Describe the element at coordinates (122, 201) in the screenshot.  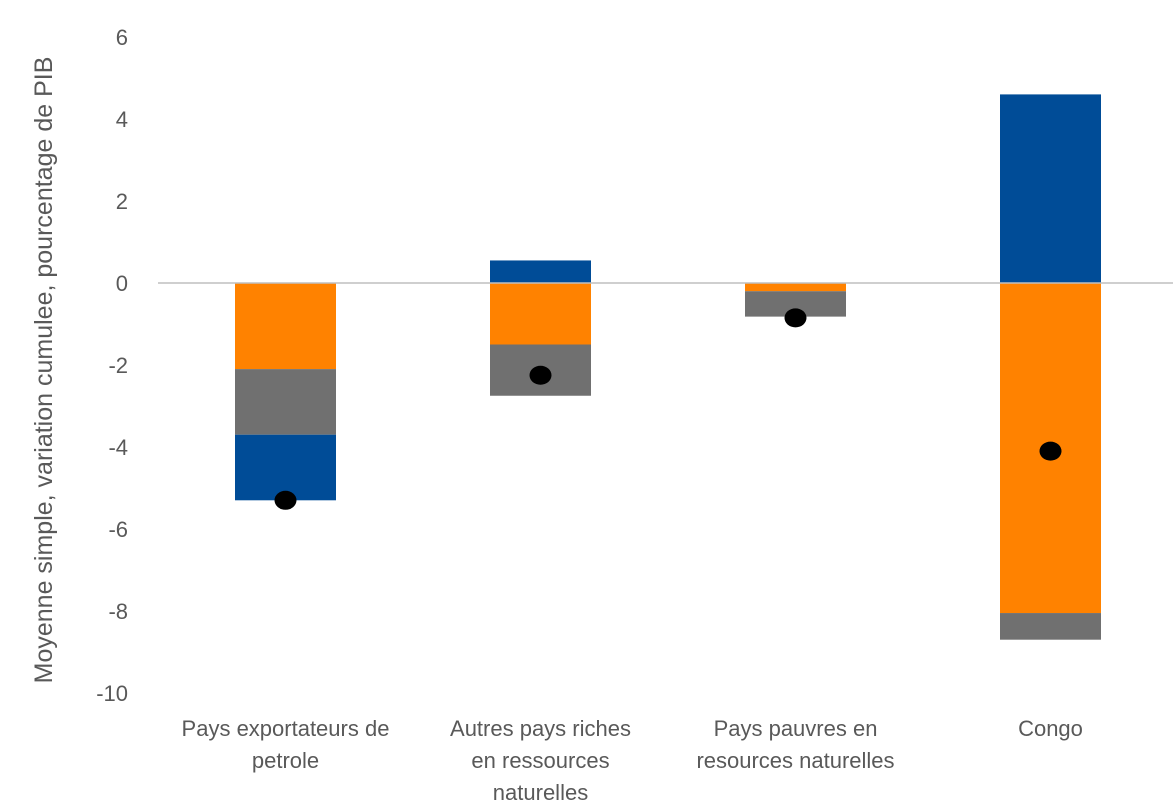
I see `y-tick-label: 2` at that location.